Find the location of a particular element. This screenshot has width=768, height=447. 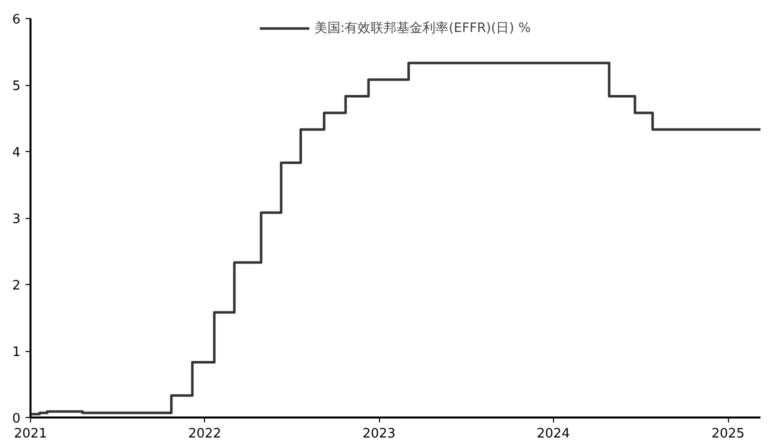

y-tick-label: 6 is located at coordinates (16, 20).